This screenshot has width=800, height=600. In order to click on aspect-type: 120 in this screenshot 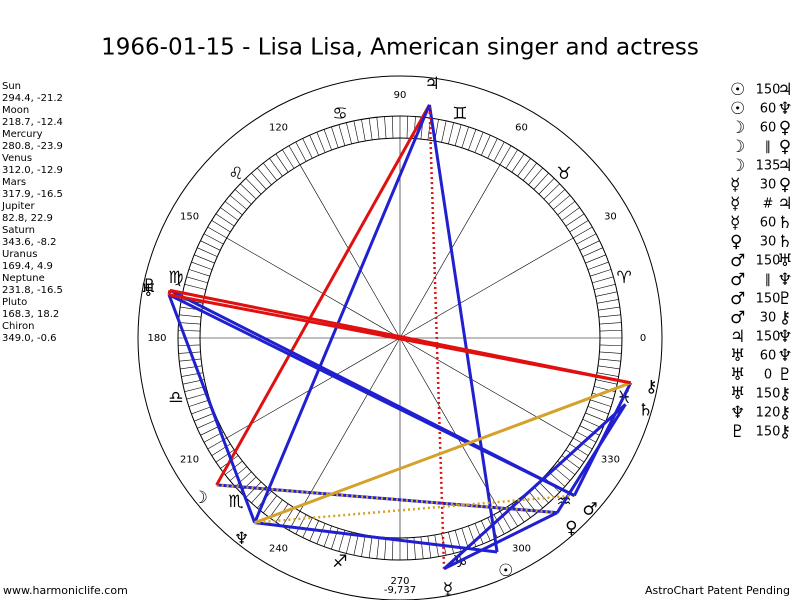, I will do `click(768, 413)`.